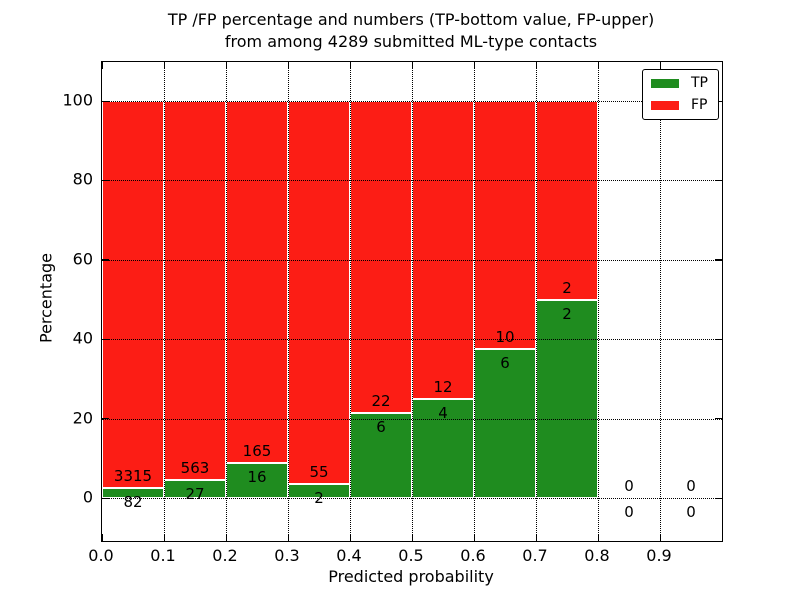  I want to click on y-tick-label: 80, so click(82, 179).